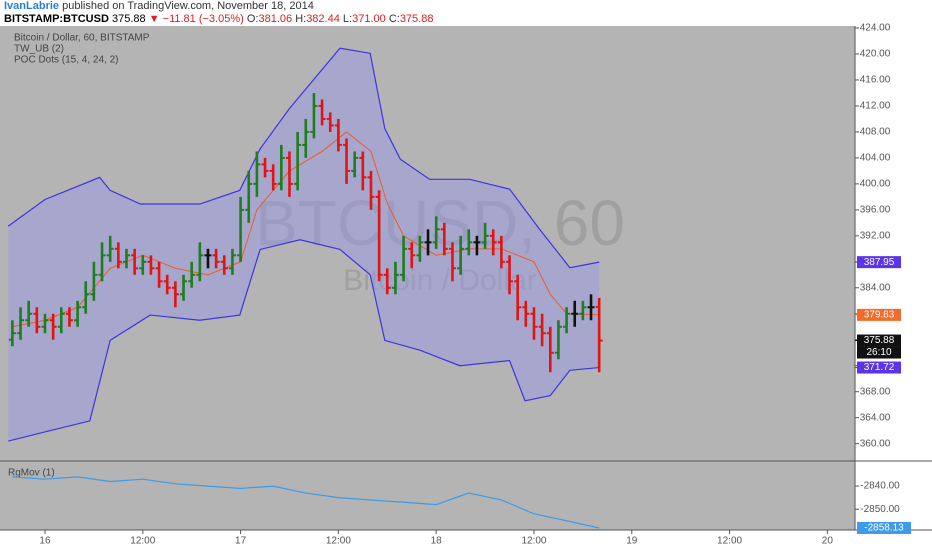  Describe the element at coordinates (439, 280) in the screenshot. I see `watermark-sub: Bitcoin / Dollar` at that location.